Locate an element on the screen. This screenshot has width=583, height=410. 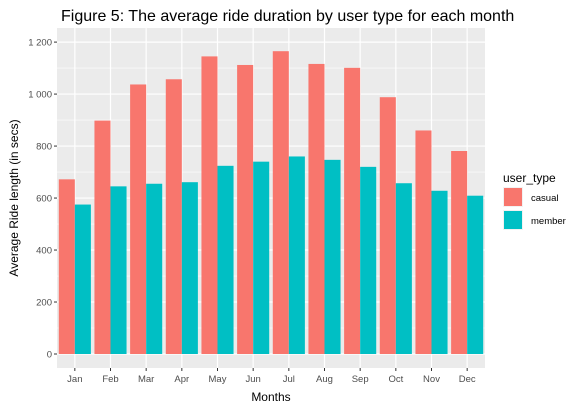
x-tick-label: Jun is located at coordinates (253, 379).